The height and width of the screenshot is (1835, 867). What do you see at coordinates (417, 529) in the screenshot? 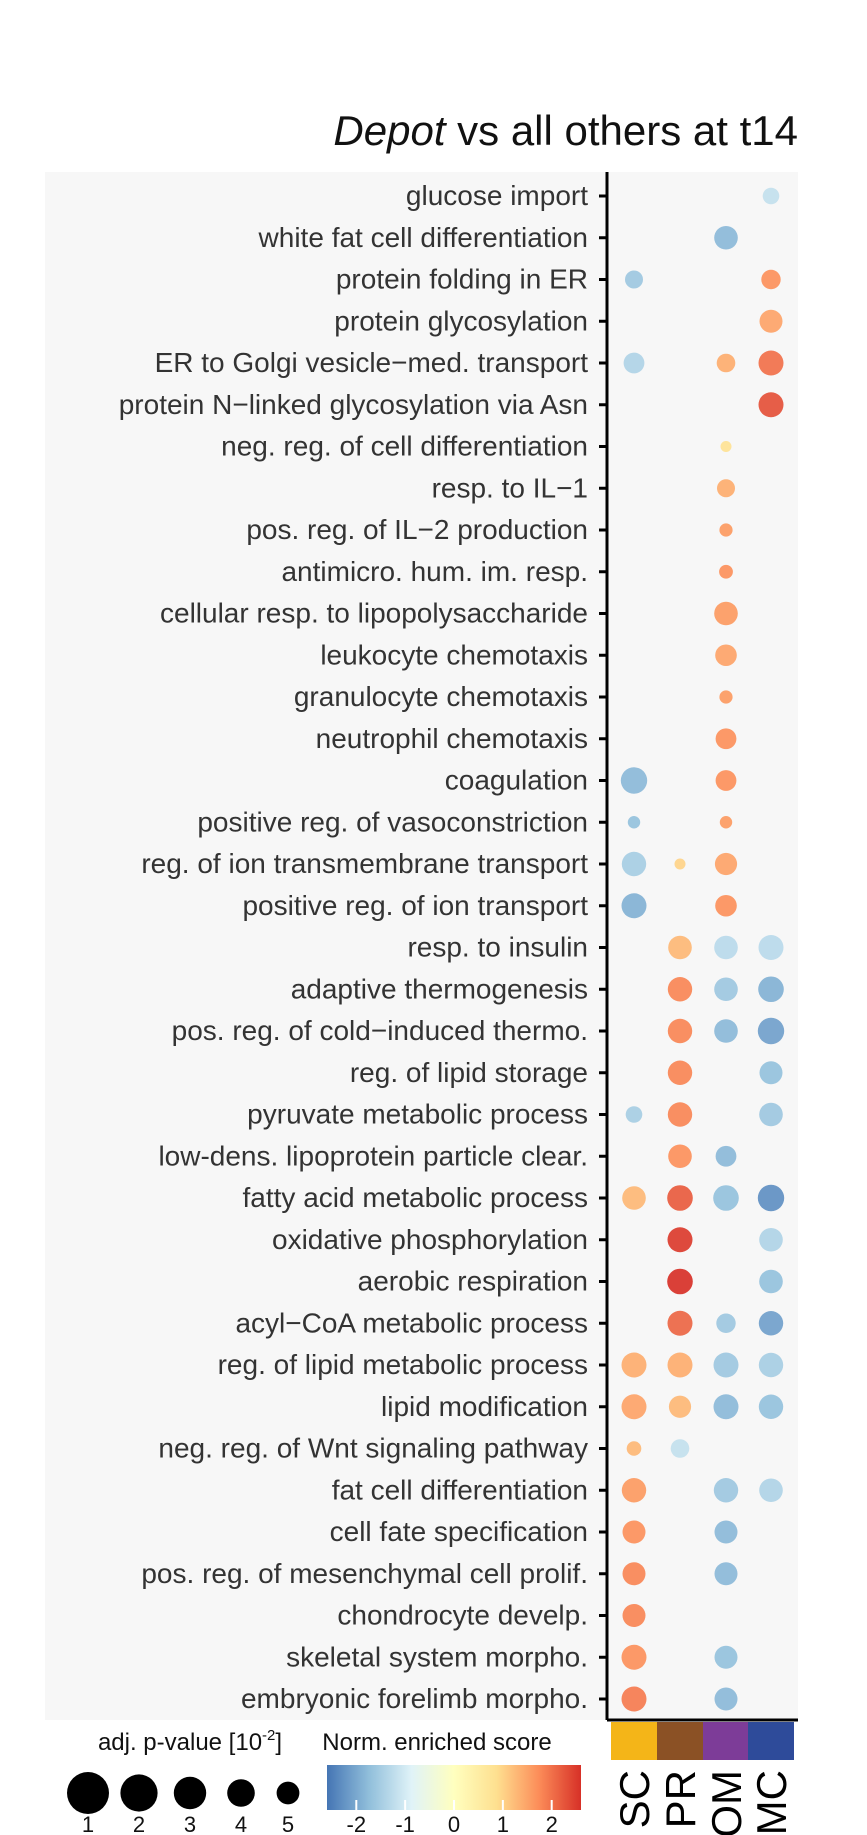
I see `term-label: pos. reg. of IL−2 production` at bounding box center [417, 529].